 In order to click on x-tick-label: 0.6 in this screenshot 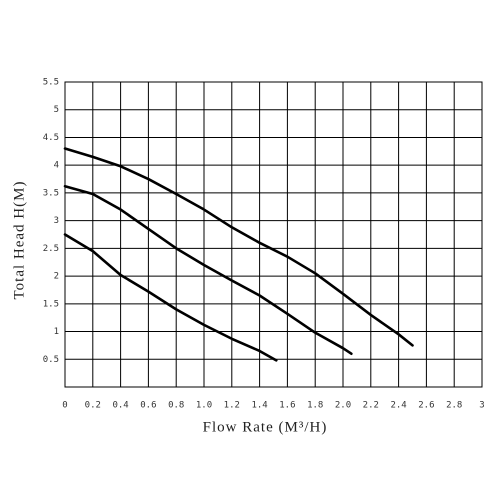, I will do `click(148, 406)`.